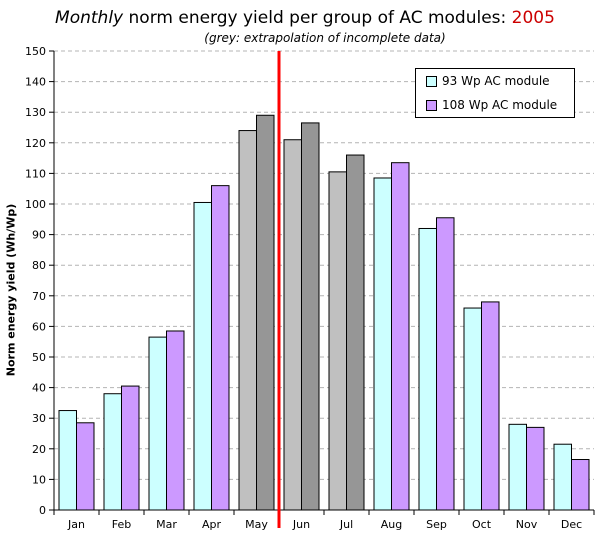  Describe the element at coordinates (39, 265) in the screenshot. I see `y-tick-label: 80` at that location.